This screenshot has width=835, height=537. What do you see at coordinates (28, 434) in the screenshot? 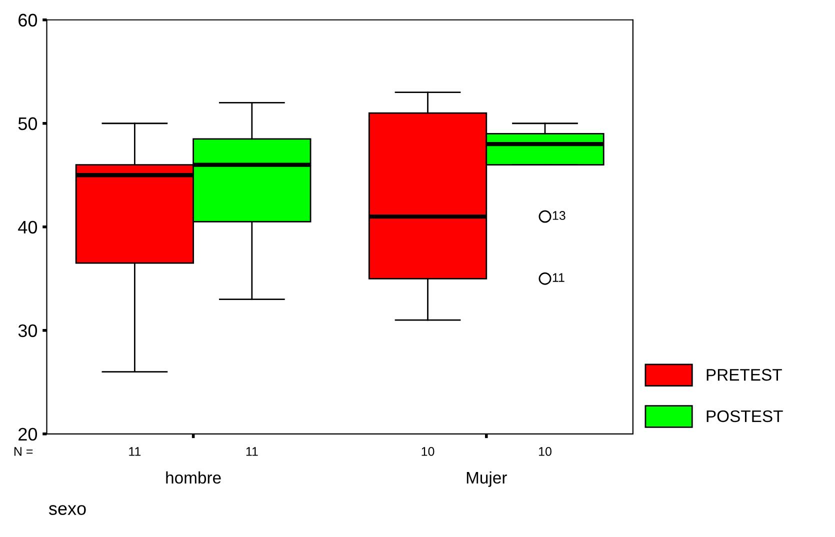
I see `y-tick-label: 20` at bounding box center [28, 434].